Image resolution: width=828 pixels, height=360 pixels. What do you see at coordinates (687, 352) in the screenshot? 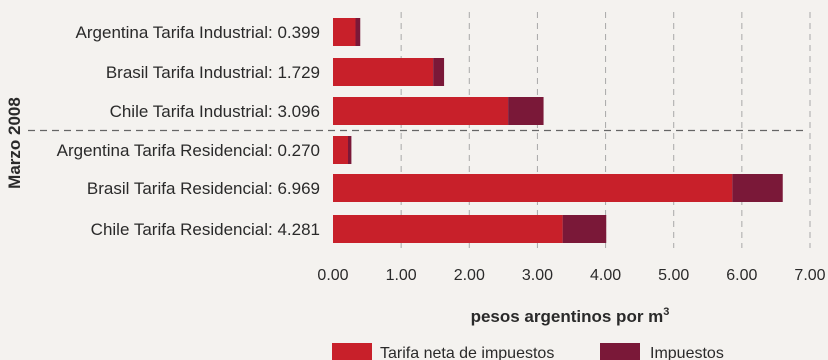
I see `legend-label-impuestos: Impuestos` at bounding box center [687, 352].